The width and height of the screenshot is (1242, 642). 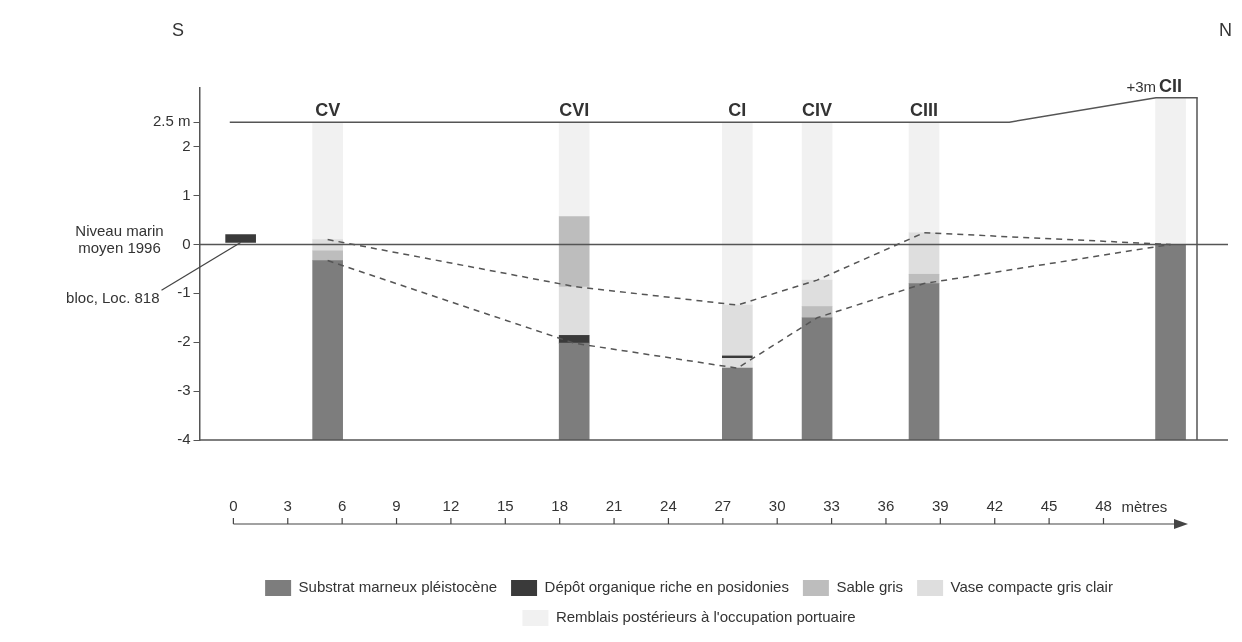 I want to click on legend-label: Remblais postérieurs à l'occupation portuaire, so click(x=705, y=617).